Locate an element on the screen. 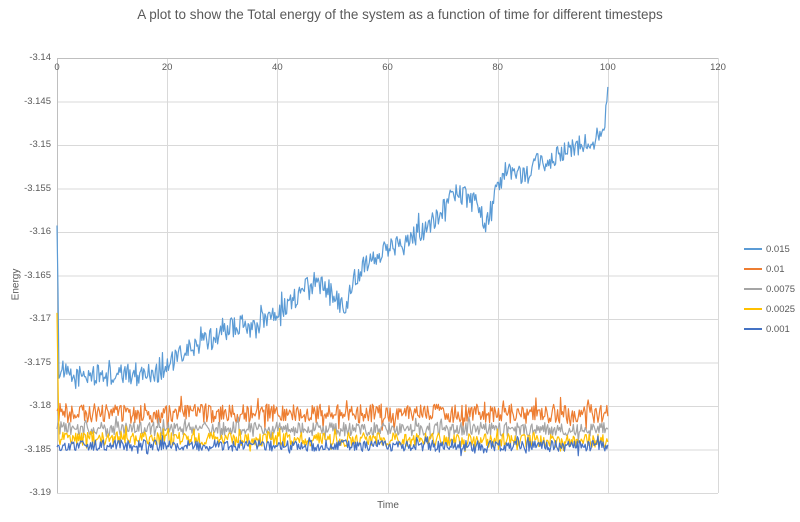 Image resolution: width=800 pixels, height=522 pixels. legend-item: 0.0075 is located at coordinates (769, 289).